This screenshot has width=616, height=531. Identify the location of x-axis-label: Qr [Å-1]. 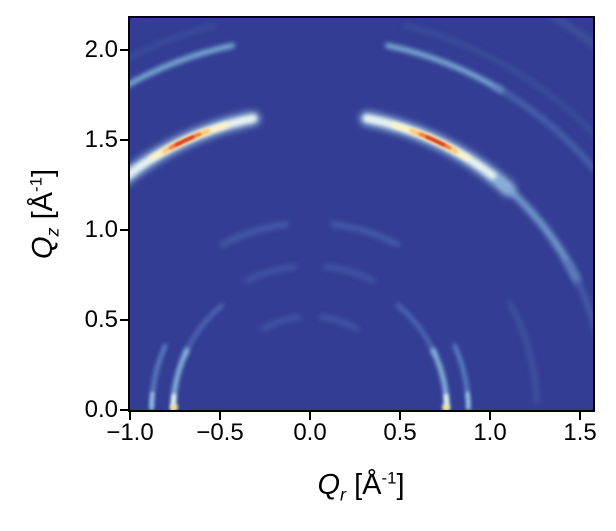
(360, 486).